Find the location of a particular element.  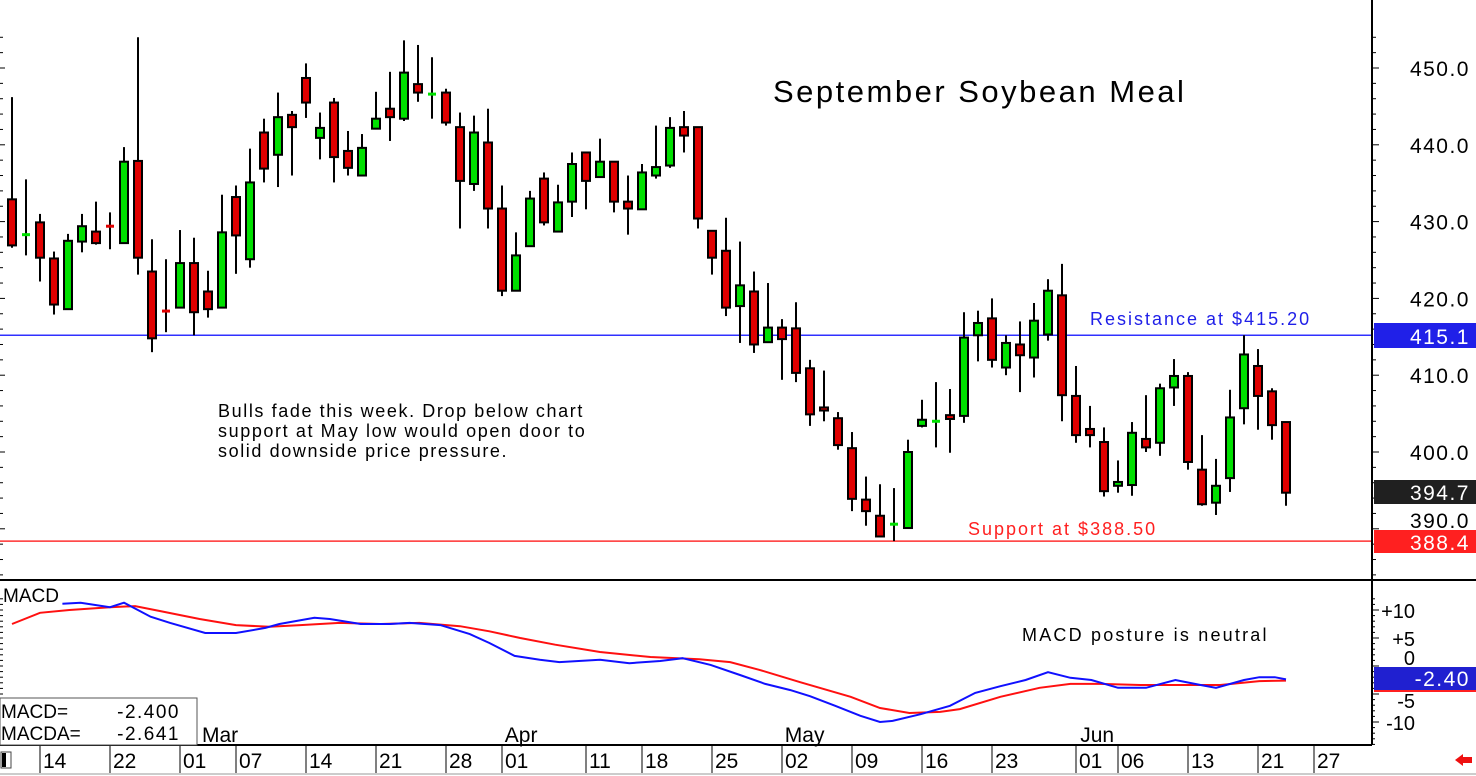

x-tick-label: 18 is located at coordinates (656, 761).